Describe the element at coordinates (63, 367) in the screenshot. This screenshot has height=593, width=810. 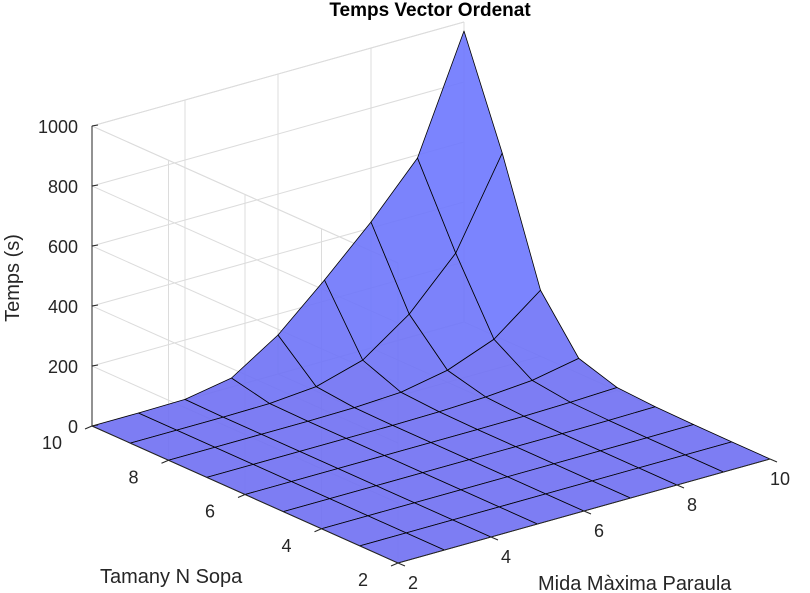
I see `z-tick-label: 200` at that location.